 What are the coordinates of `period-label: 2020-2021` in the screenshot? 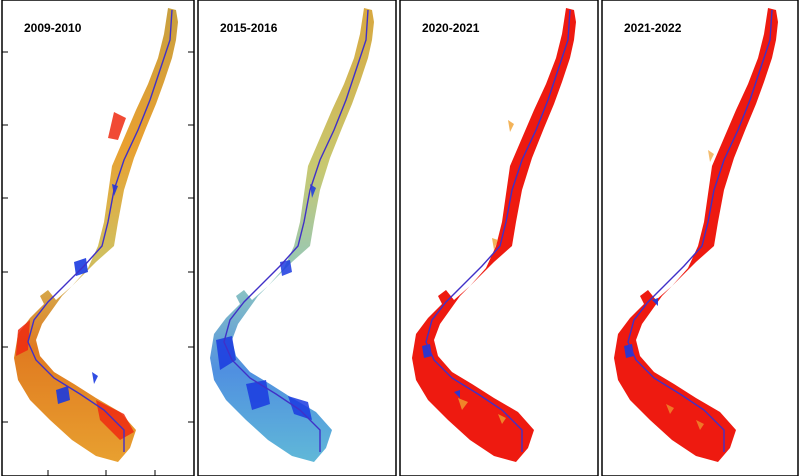 It's located at (451, 28).